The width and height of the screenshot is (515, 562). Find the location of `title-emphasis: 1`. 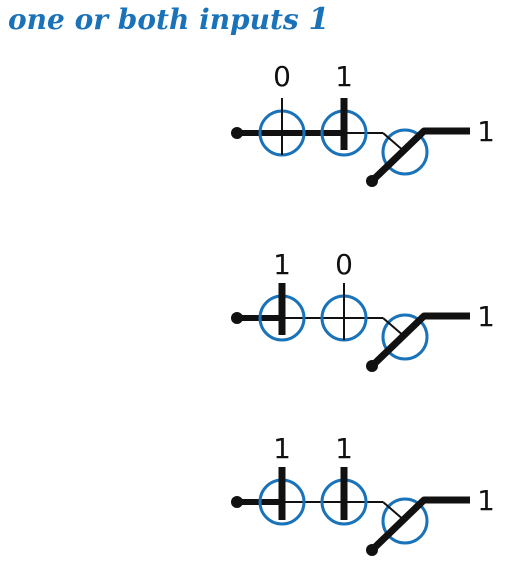

title-emphasis: 1 is located at coordinates (319, 19).